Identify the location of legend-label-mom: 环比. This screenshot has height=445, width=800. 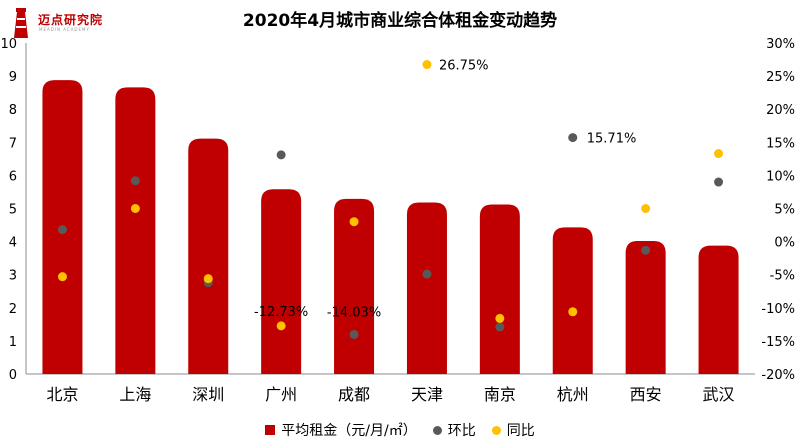
(461, 431).